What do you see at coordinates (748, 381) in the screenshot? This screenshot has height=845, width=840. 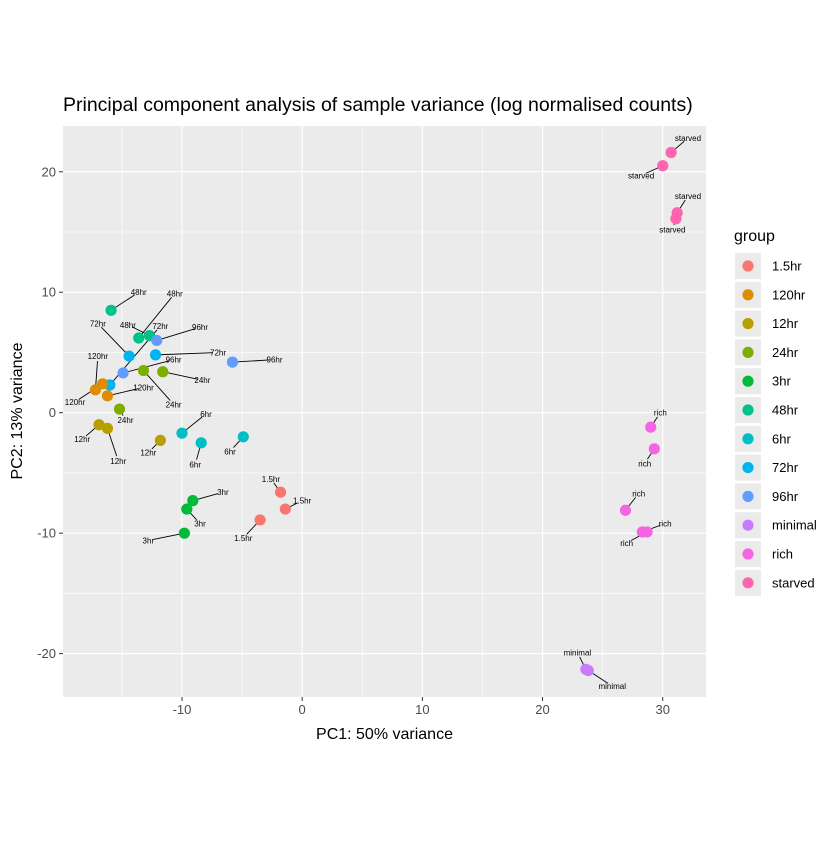 I see `legend-key-3hr` at bounding box center [748, 381].